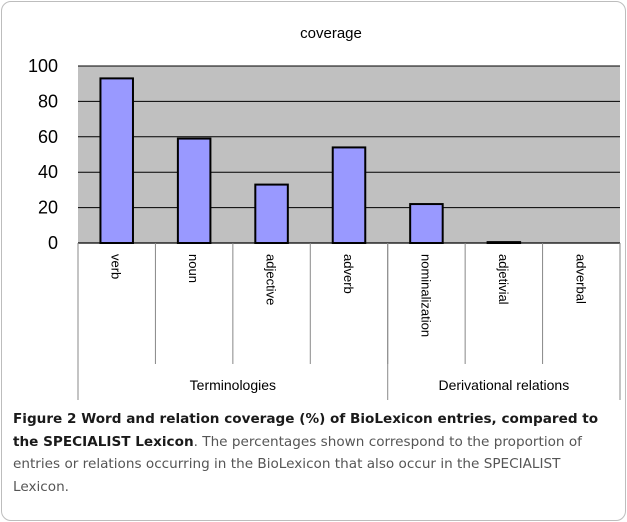 The image size is (627, 522). I want to click on bar-adjective, so click(271, 213).